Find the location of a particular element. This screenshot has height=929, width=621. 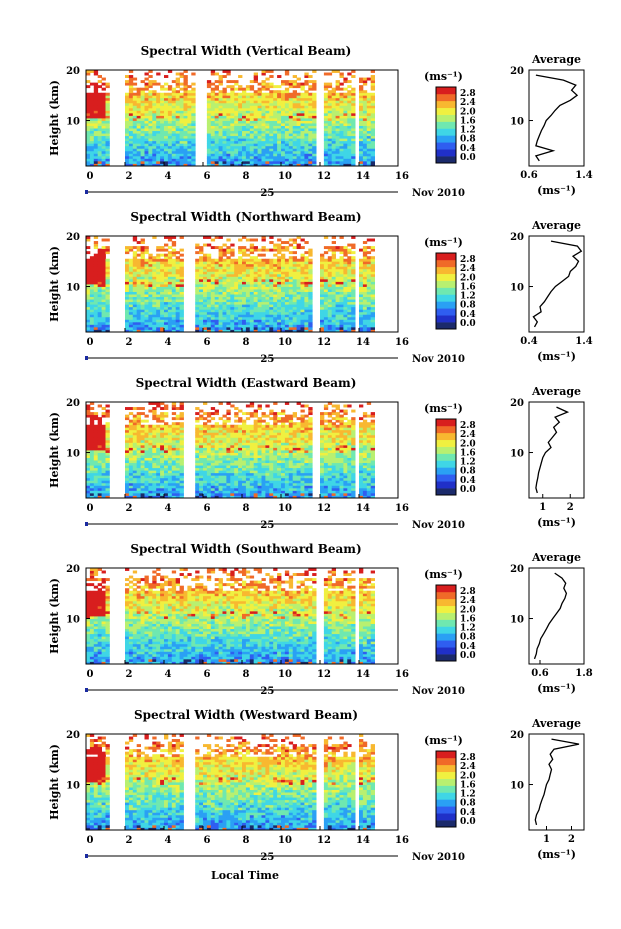

heatmap-cells is located at coordinates (230, 284).